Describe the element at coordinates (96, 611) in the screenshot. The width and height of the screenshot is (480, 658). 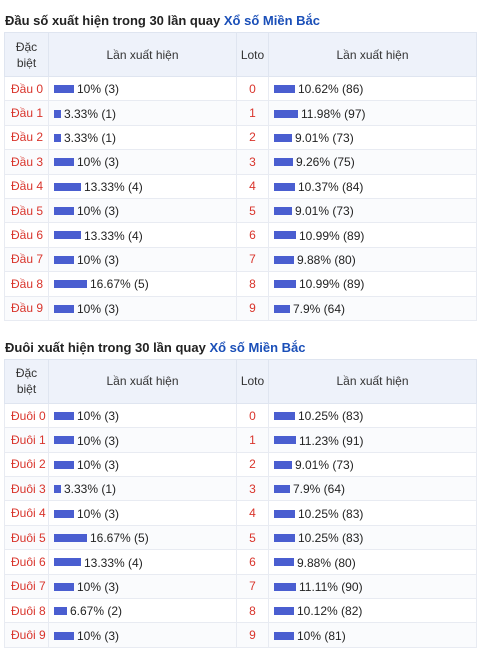
I see `frequency-value: 6.67% (2)` at that location.